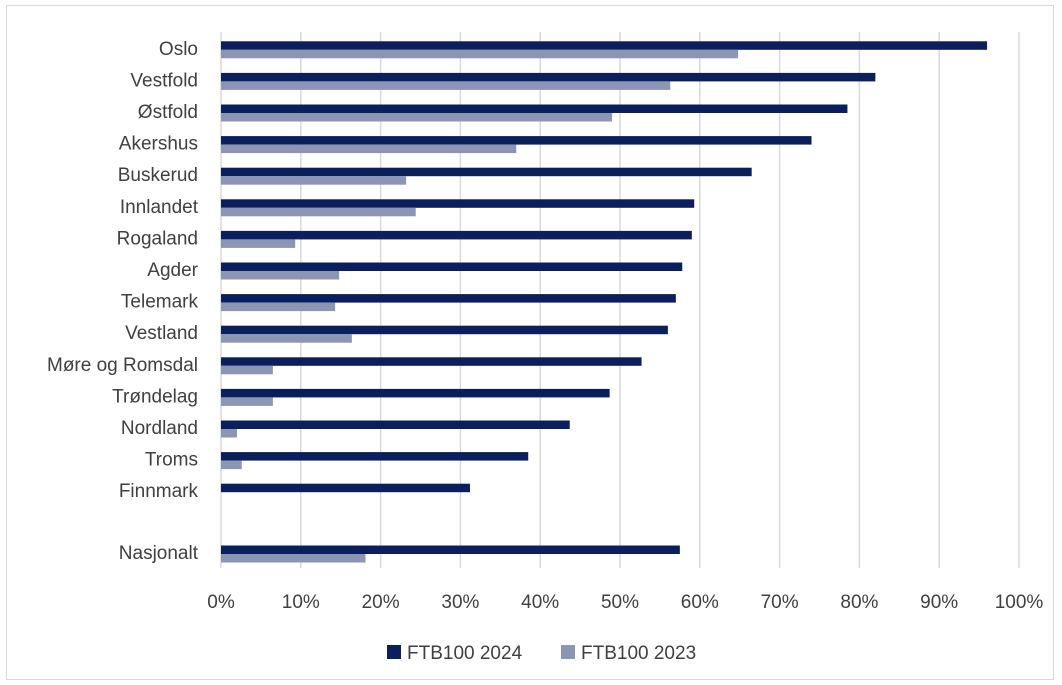 This screenshot has width=1062, height=685. Describe the element at coordinates (780, 602) in the screenshot. I see `x-tick-label: 70%` at that location.